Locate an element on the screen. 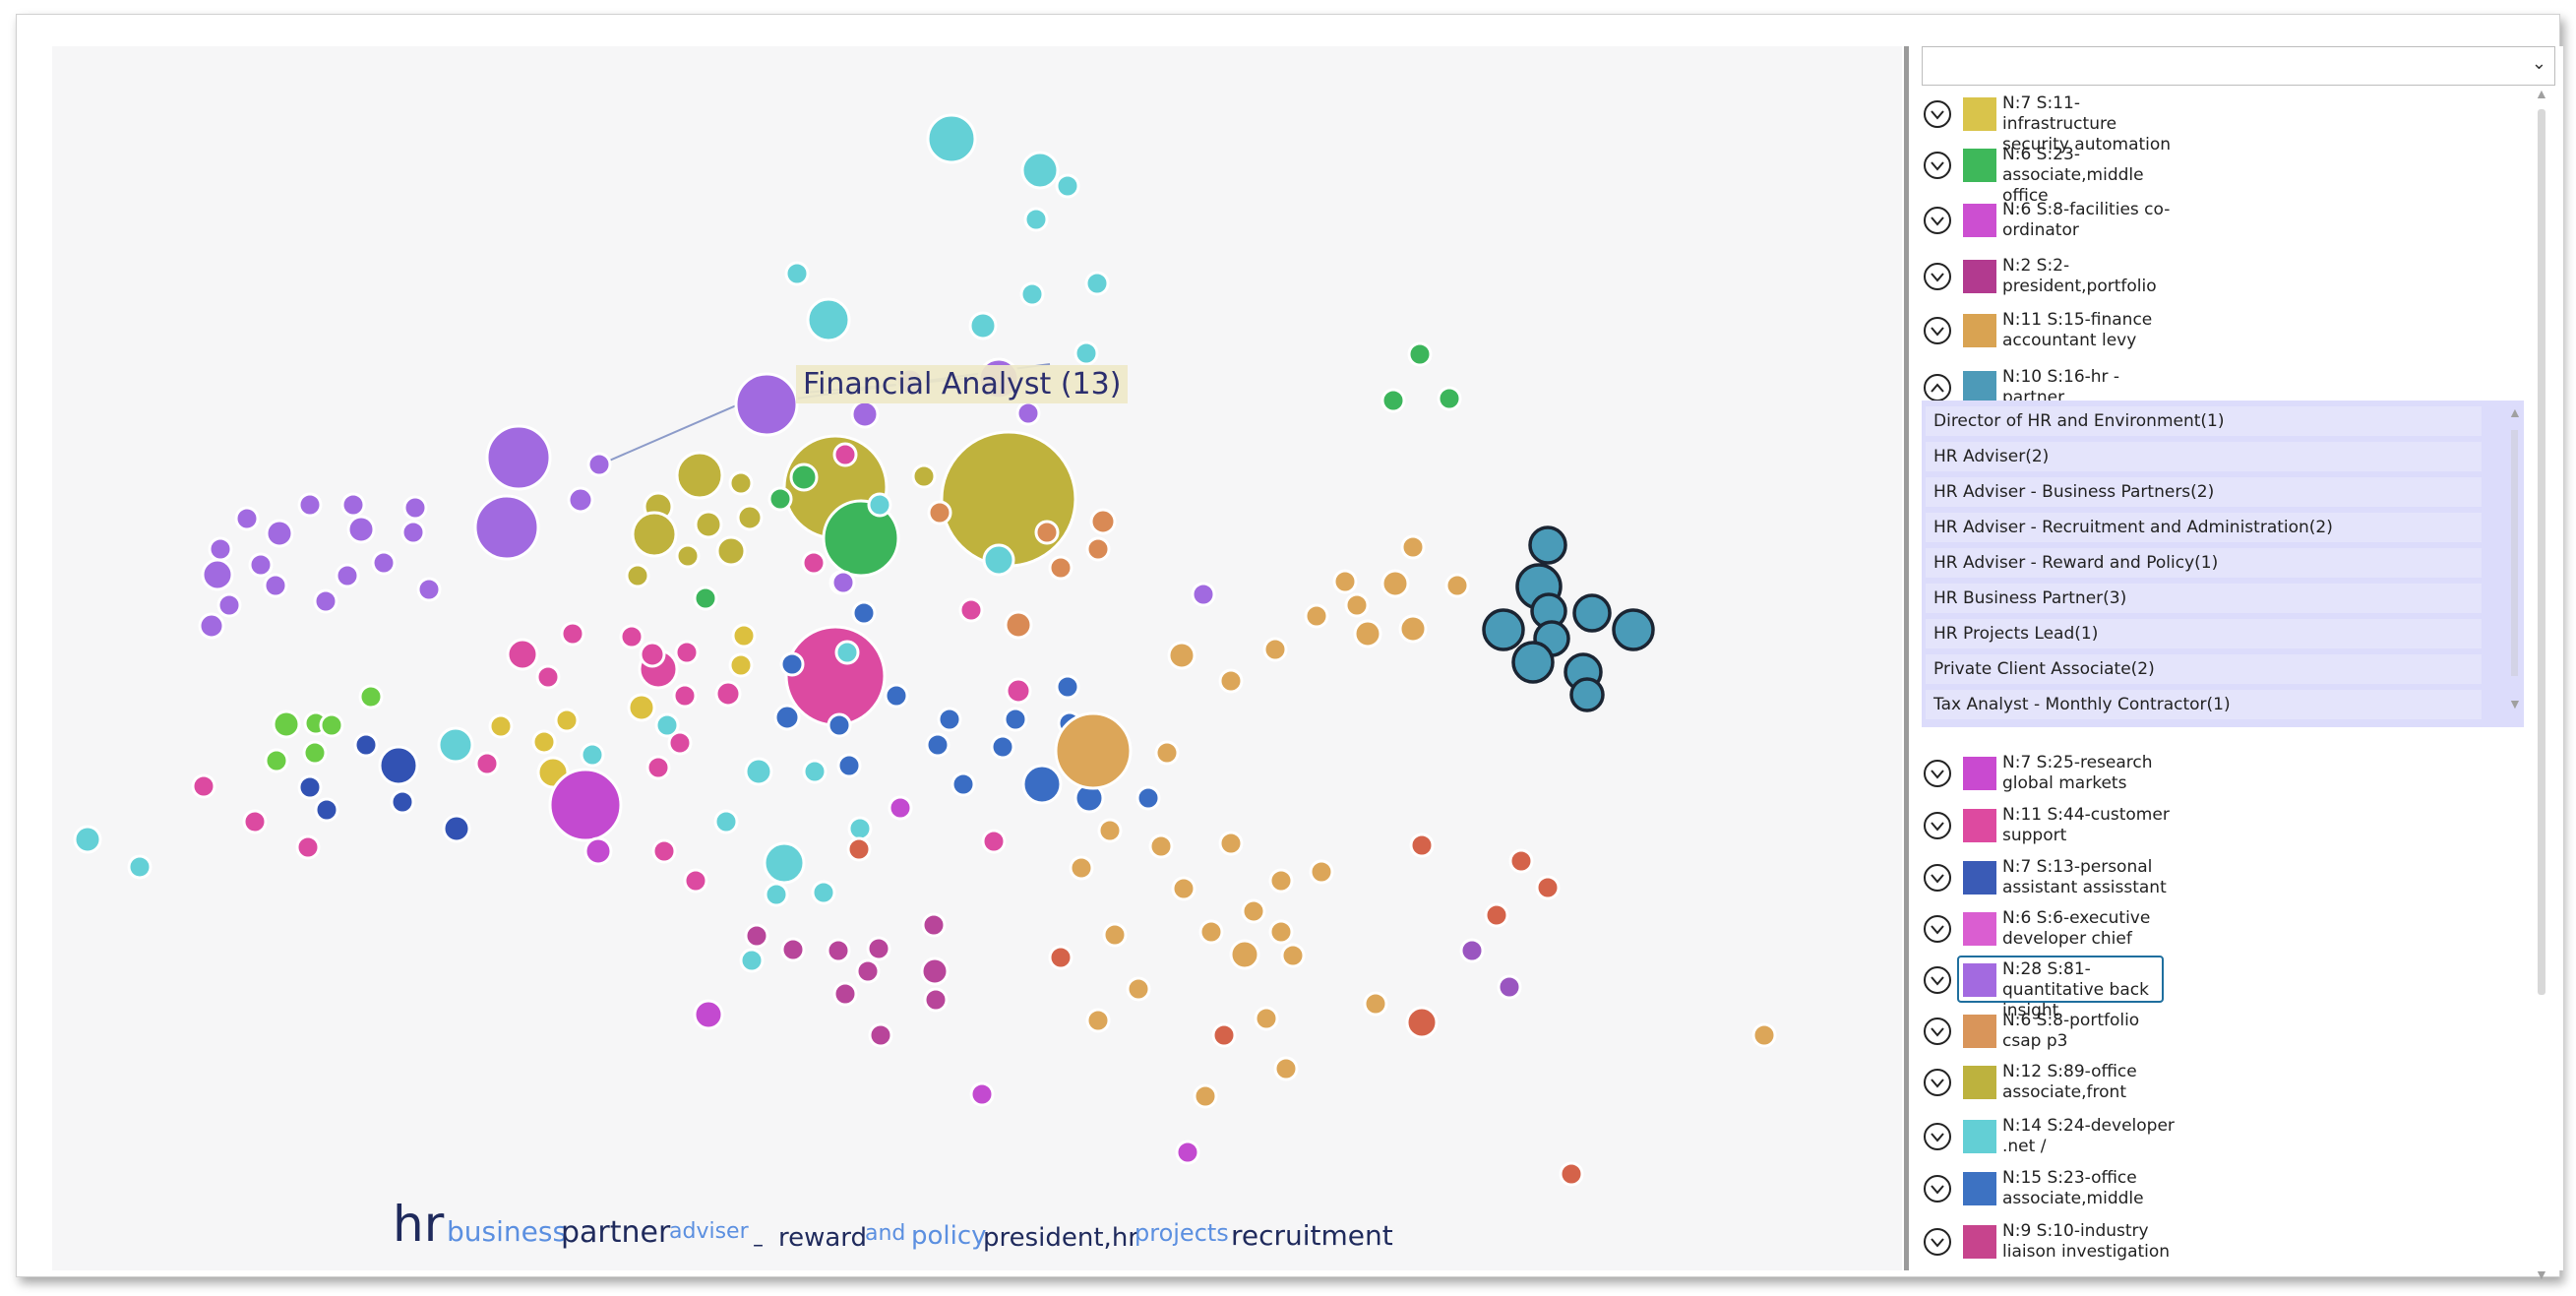 The height and width of the screenshot is (1296, 2576). detail-list-item: Private Client Associate(2) is located at coordinates (2204, 669).